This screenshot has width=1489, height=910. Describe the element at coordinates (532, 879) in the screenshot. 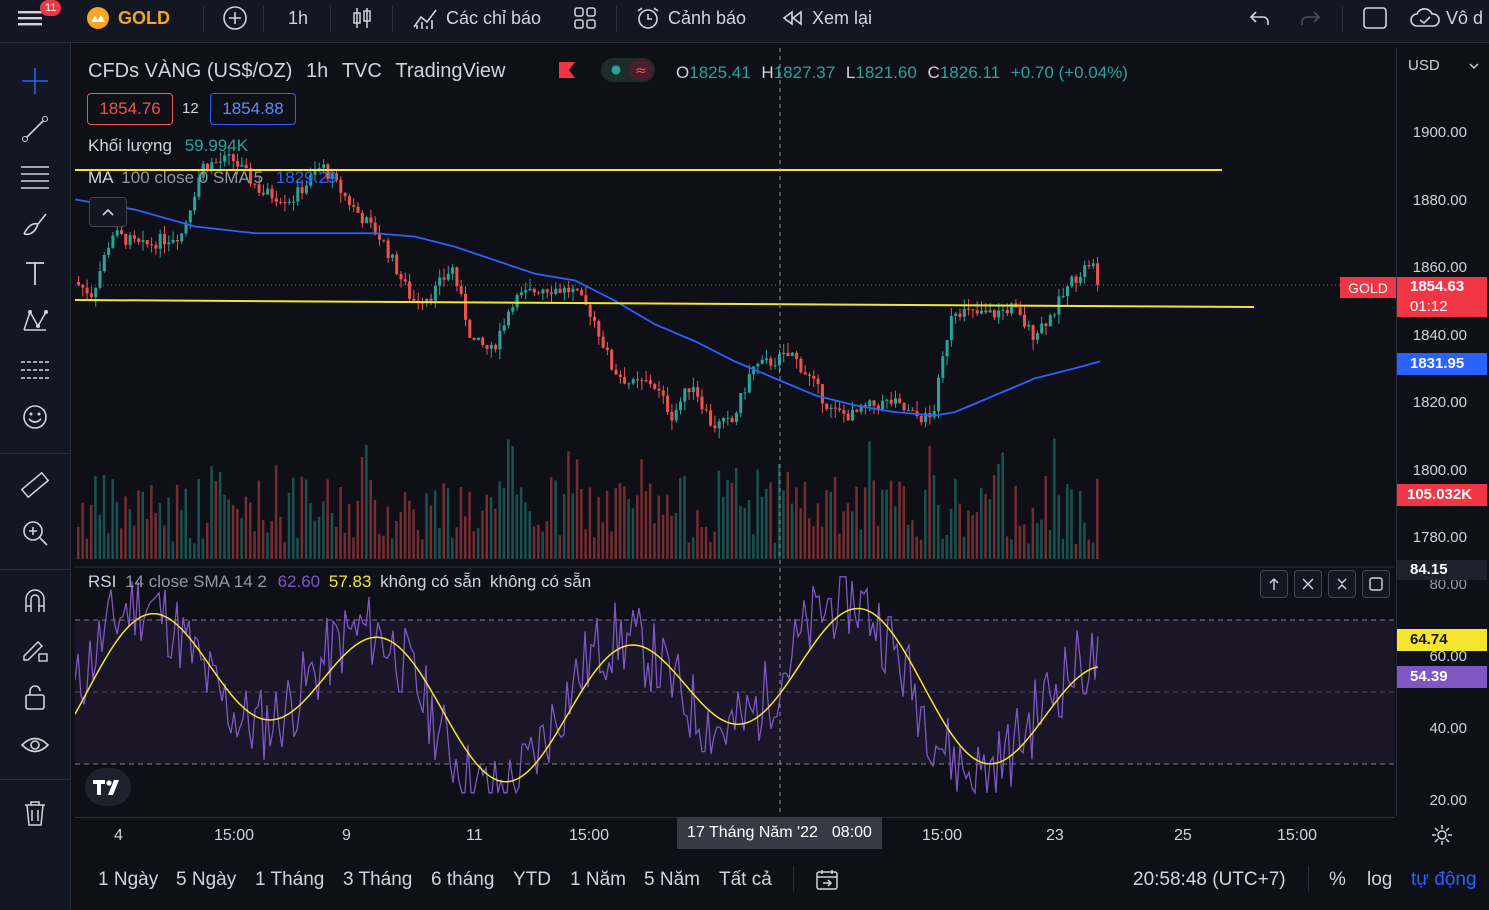

I see `range-ytd: YTD` at that location.